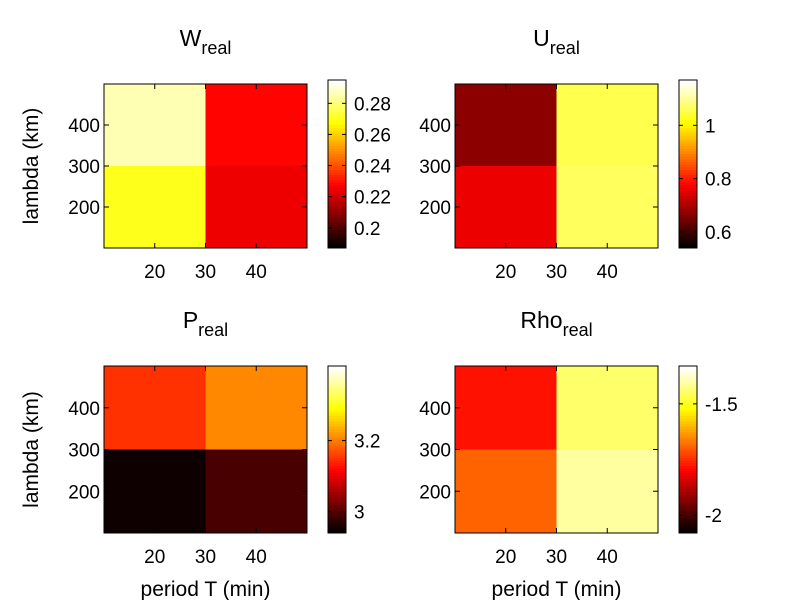  What do you see at coordinates (256, 272) in the screenshot?
I see `x-tick-label: 40` at bounding box center [256, 272].